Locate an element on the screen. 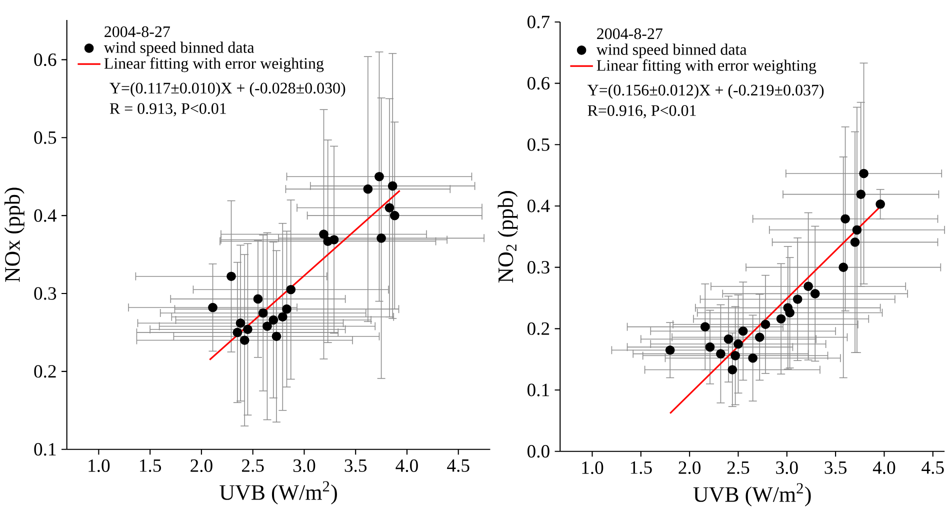 The image size is (949, 518). annotation: Y=(0.156±0.012)X + (-0.219±0.037) is located at coordinates (705, 91).